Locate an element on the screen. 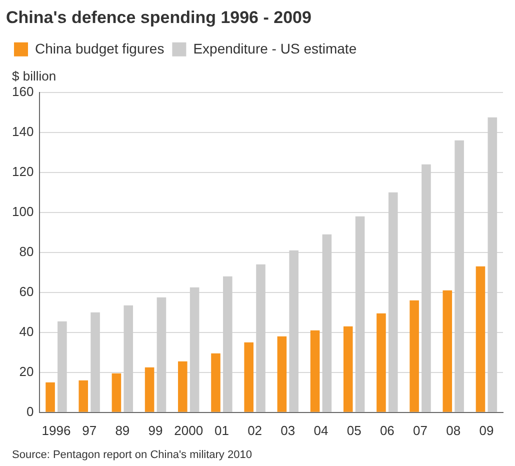  y-tick-label: 140 is located at coordinates (23, 131).